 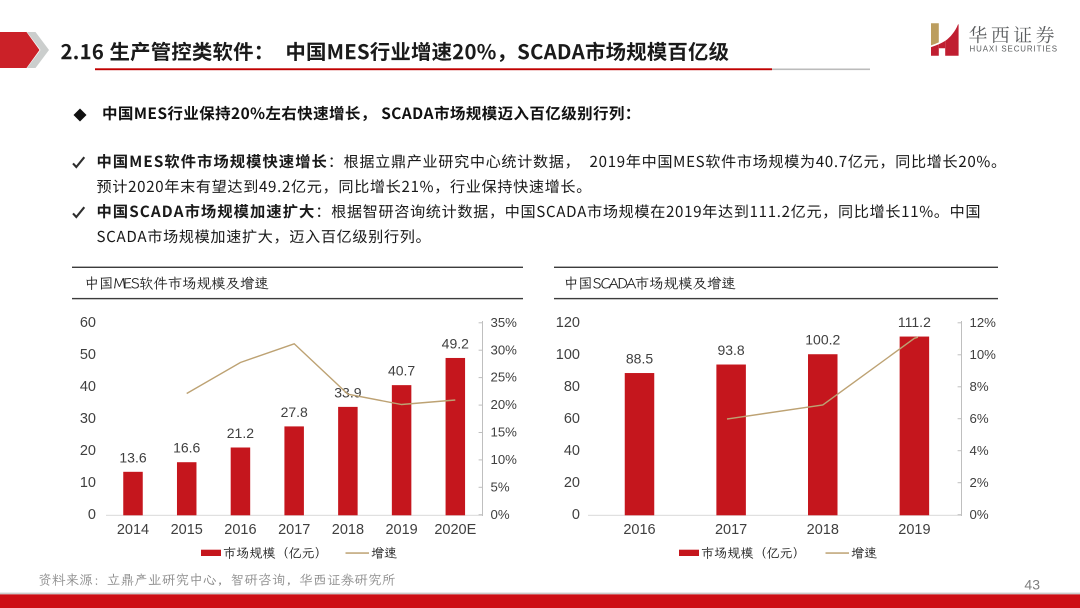 I want to click on svg-text: 49.2, so click(x=455, y=344).